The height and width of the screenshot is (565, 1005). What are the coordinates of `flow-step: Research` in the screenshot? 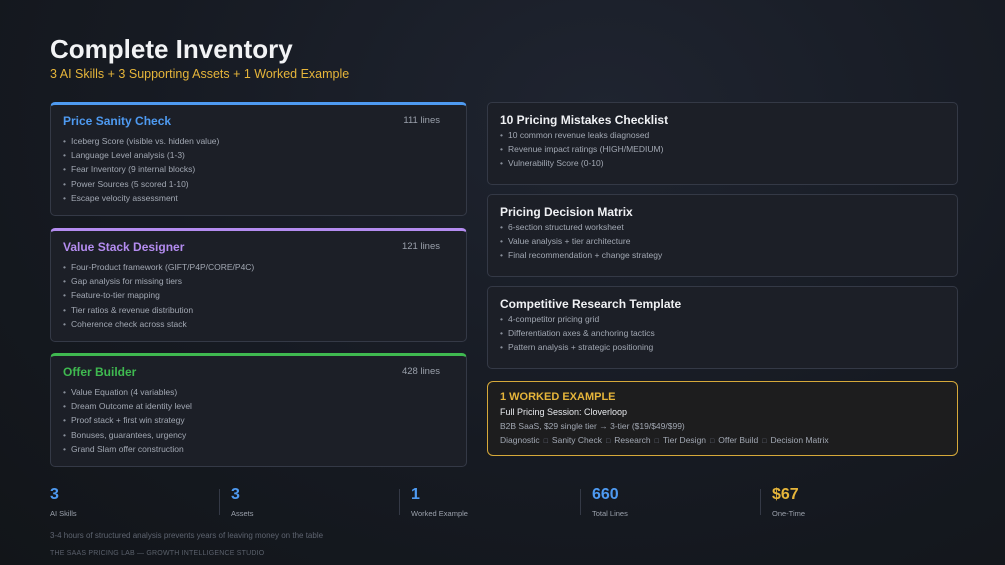 It's located at (632, 440).